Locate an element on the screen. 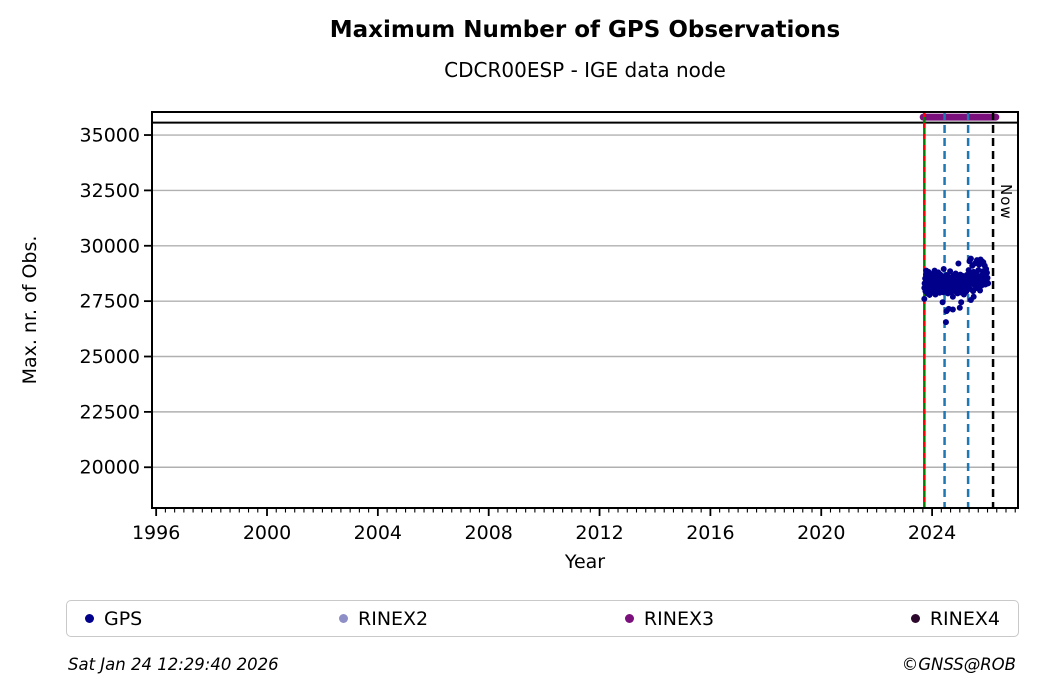 The height and width of the screenshot is (699, 1040). legend-item-gps: GPS is located at coordinates (113, 619).